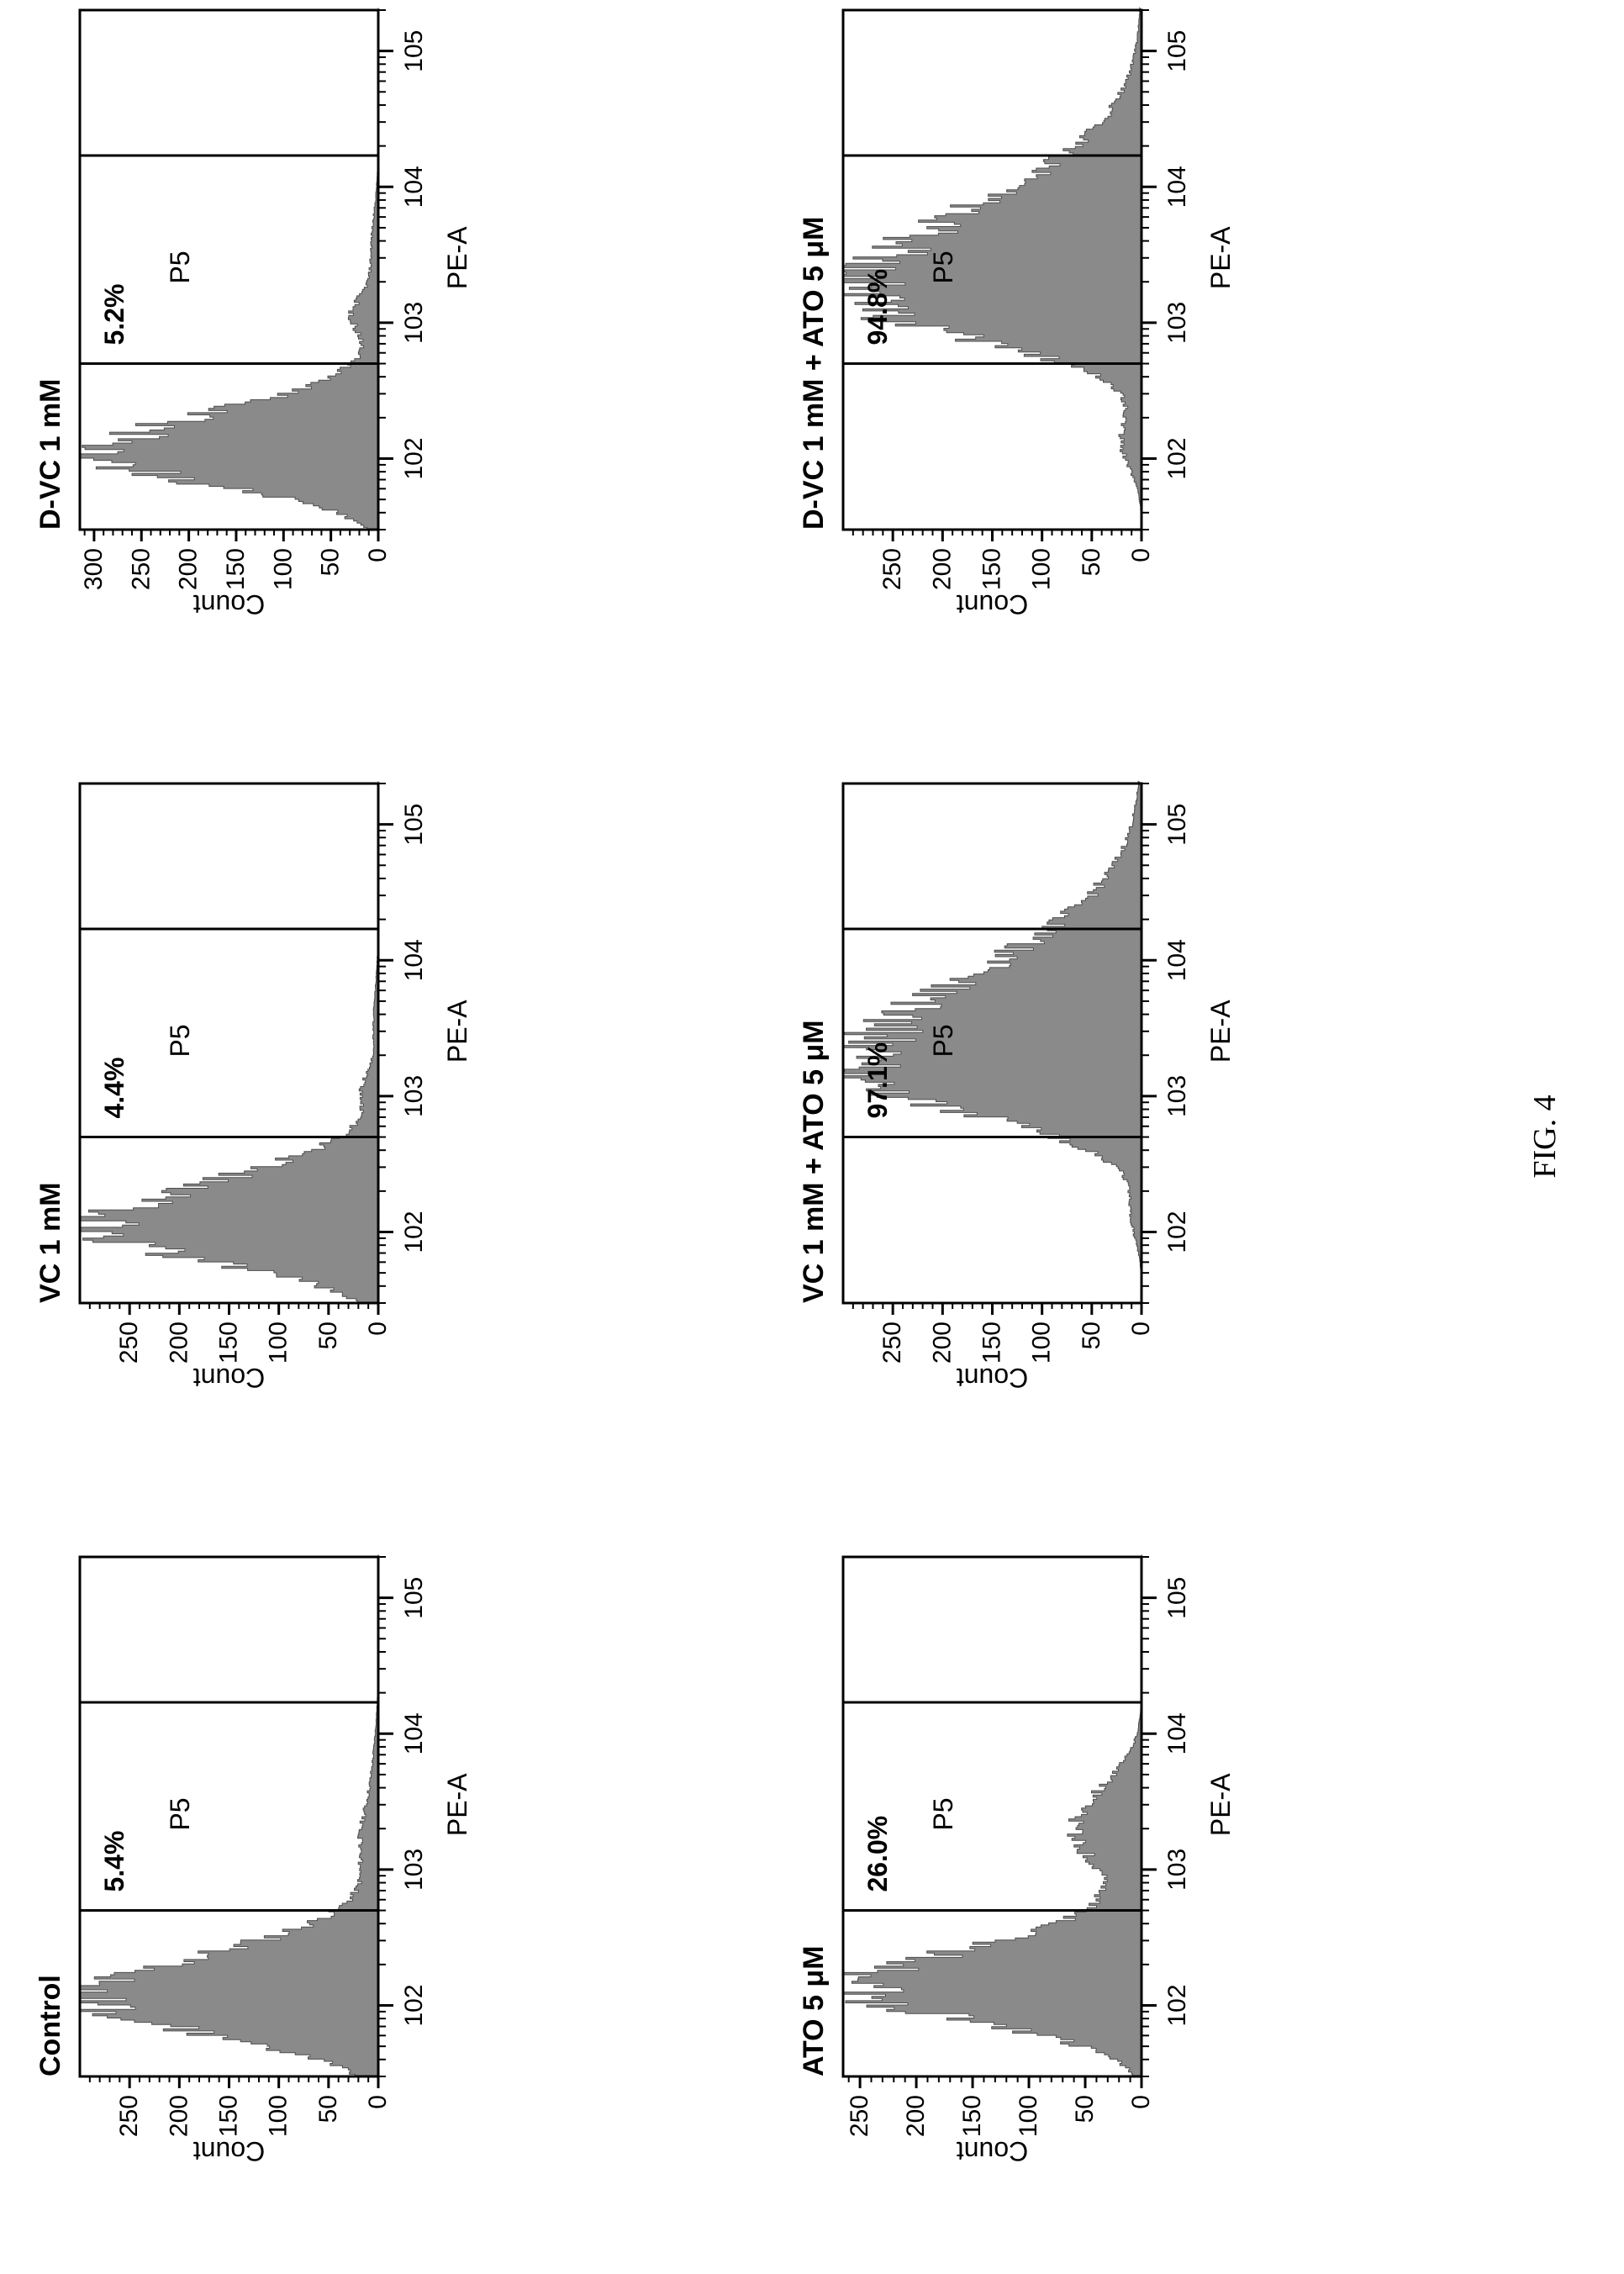 This screenshot has height=2274, width=1624. Describe the element at coordinates (50, 2025) in the screenshot. I see `panel-title: Control` at that location.